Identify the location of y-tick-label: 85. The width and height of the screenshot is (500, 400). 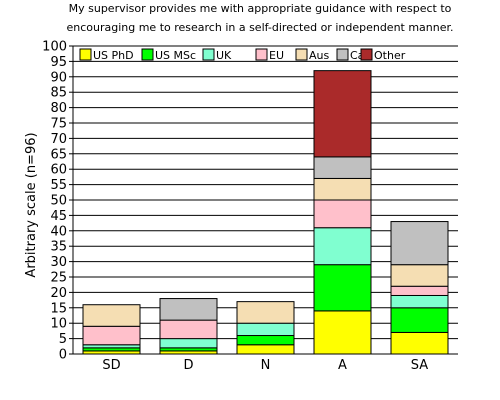
(58, 93).